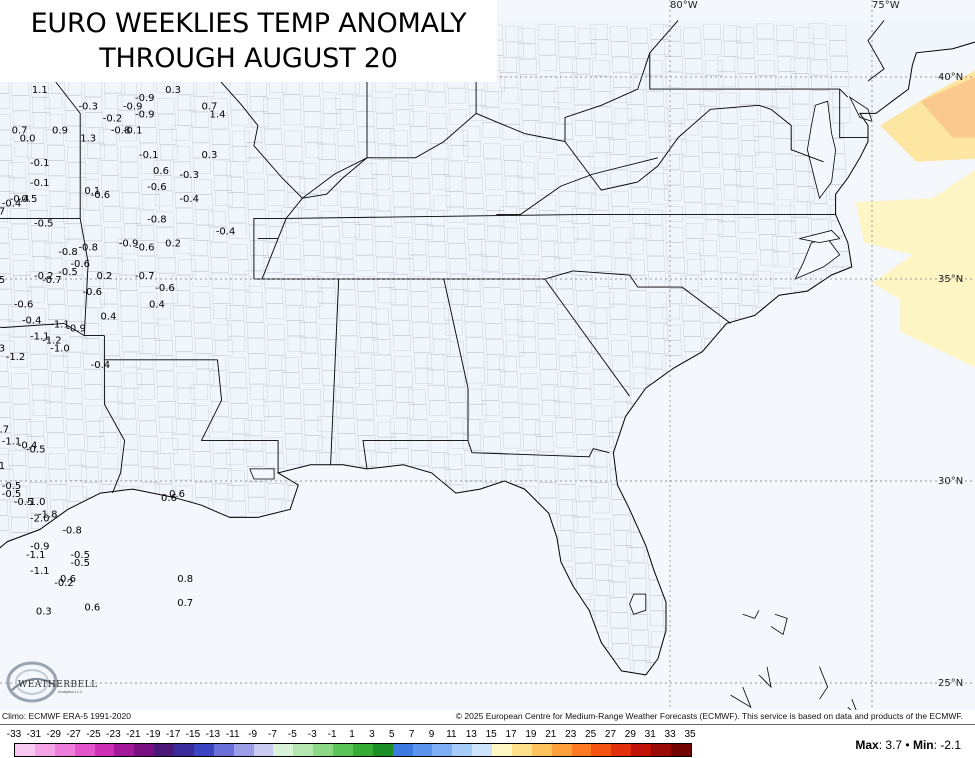  What do you see at coordinates (670, 734) in the screenshot?
I see `scale-tick: 33` at bounding box center [670, 734].